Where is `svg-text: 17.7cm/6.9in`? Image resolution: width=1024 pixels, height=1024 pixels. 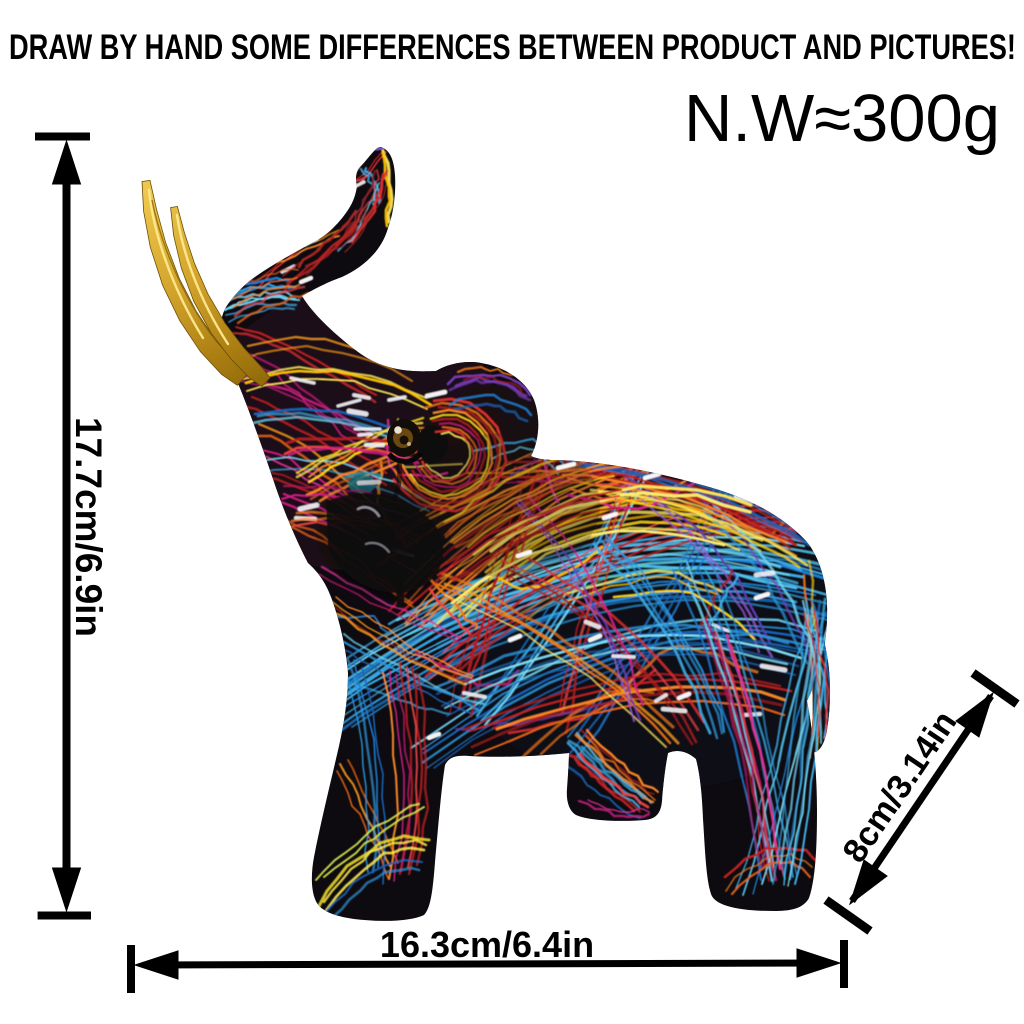
svg-text: 17.7cm/6.9in is located at coordinates (88, 527).